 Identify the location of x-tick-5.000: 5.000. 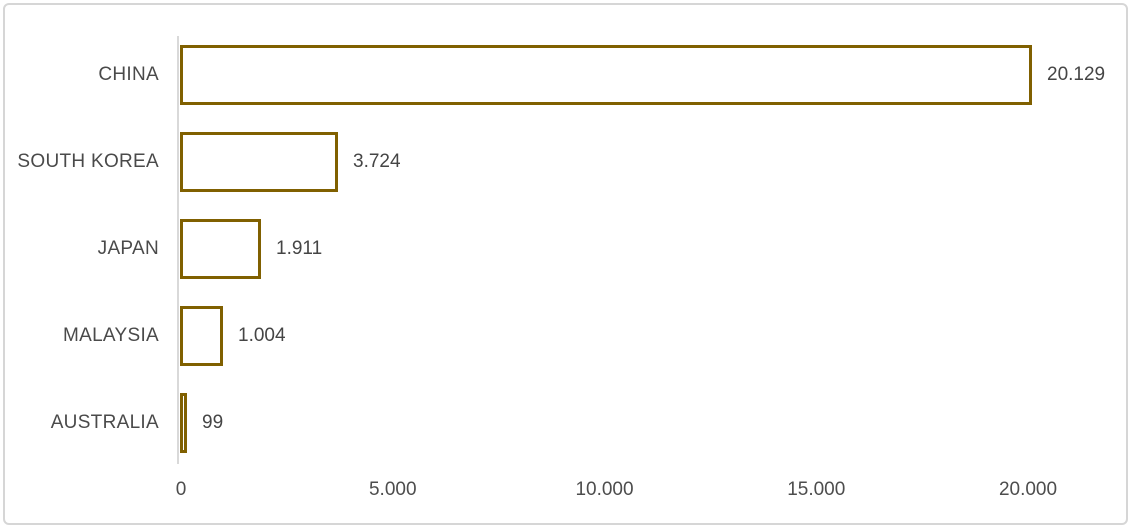
(392, 489).